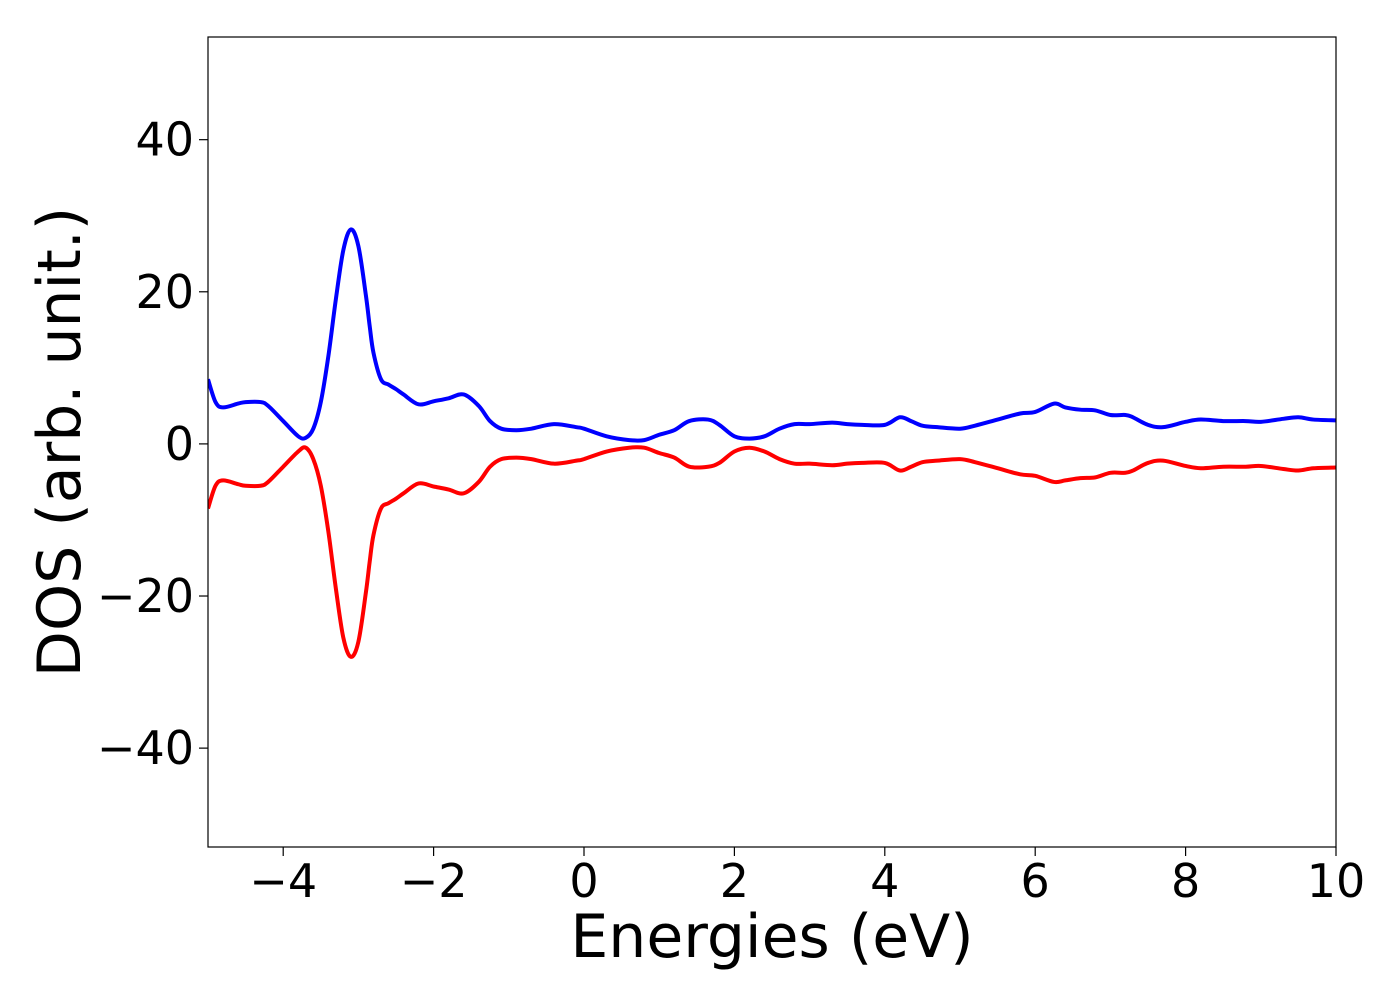 This screenshot has width=1400, height=1000. Describe the element at coordinates (1185, 881) in the screenshot. I see `x-tick-label: 8` at that location.